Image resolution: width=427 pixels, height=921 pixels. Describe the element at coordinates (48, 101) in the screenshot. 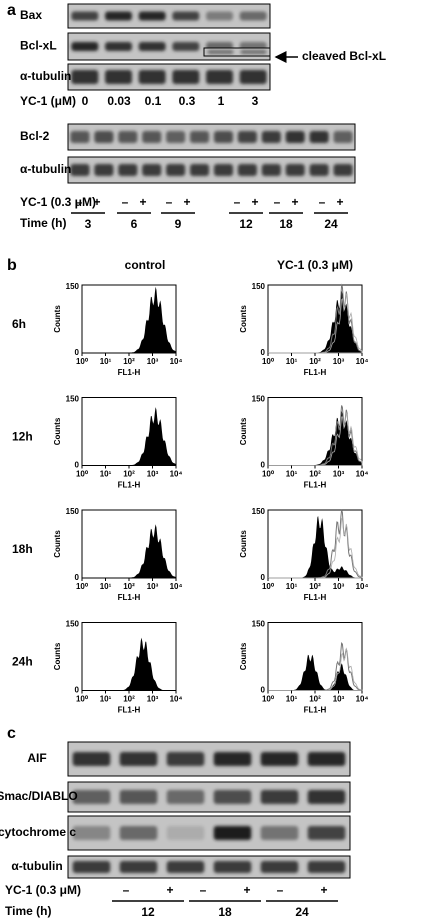

I see `treatment-label: YC-1 (μM)` at that location.